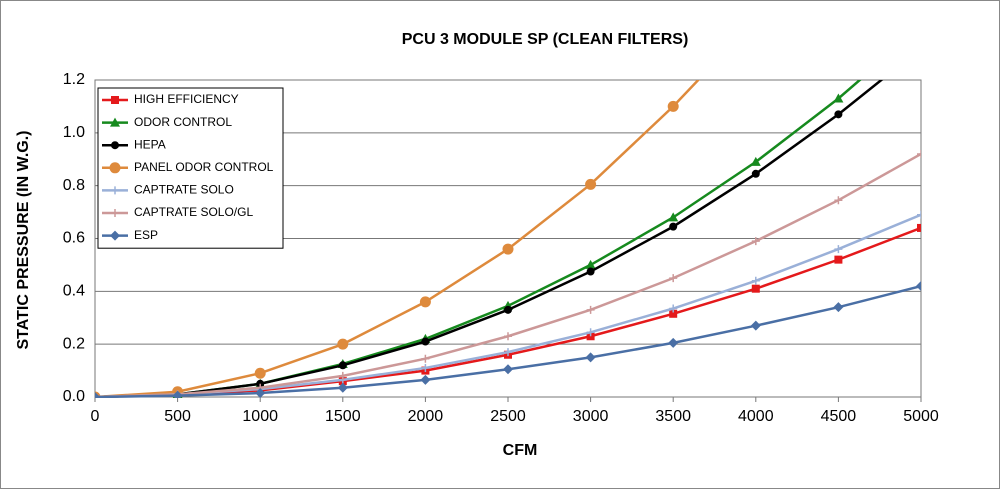 This screenshot has height=489, width=1000. What do you see at coordinates (183, 122) in the screenshot?
I see `legend-label: ODOR CONTROL` at bounding box center [183, 122].